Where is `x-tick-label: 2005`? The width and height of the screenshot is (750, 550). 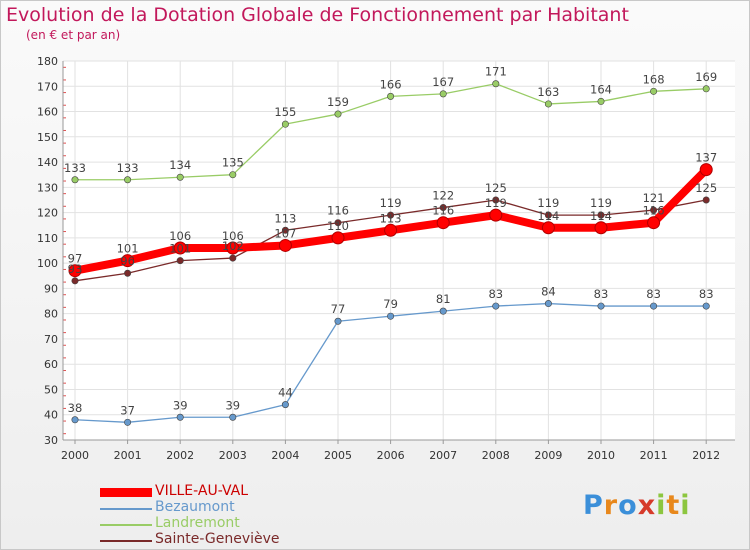
x-tick-label: 2005 is located at coordinates (338, 455).